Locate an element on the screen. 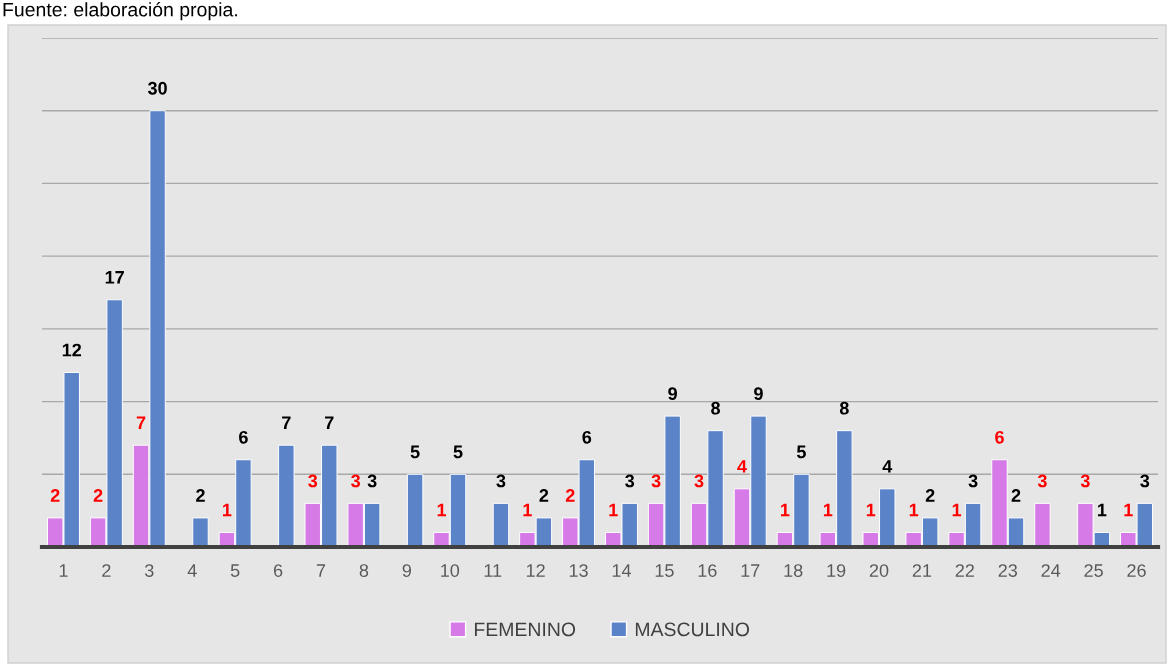 The image size is (1174, 665). x-tick-label: 20 is located at coordinates (879, 570).